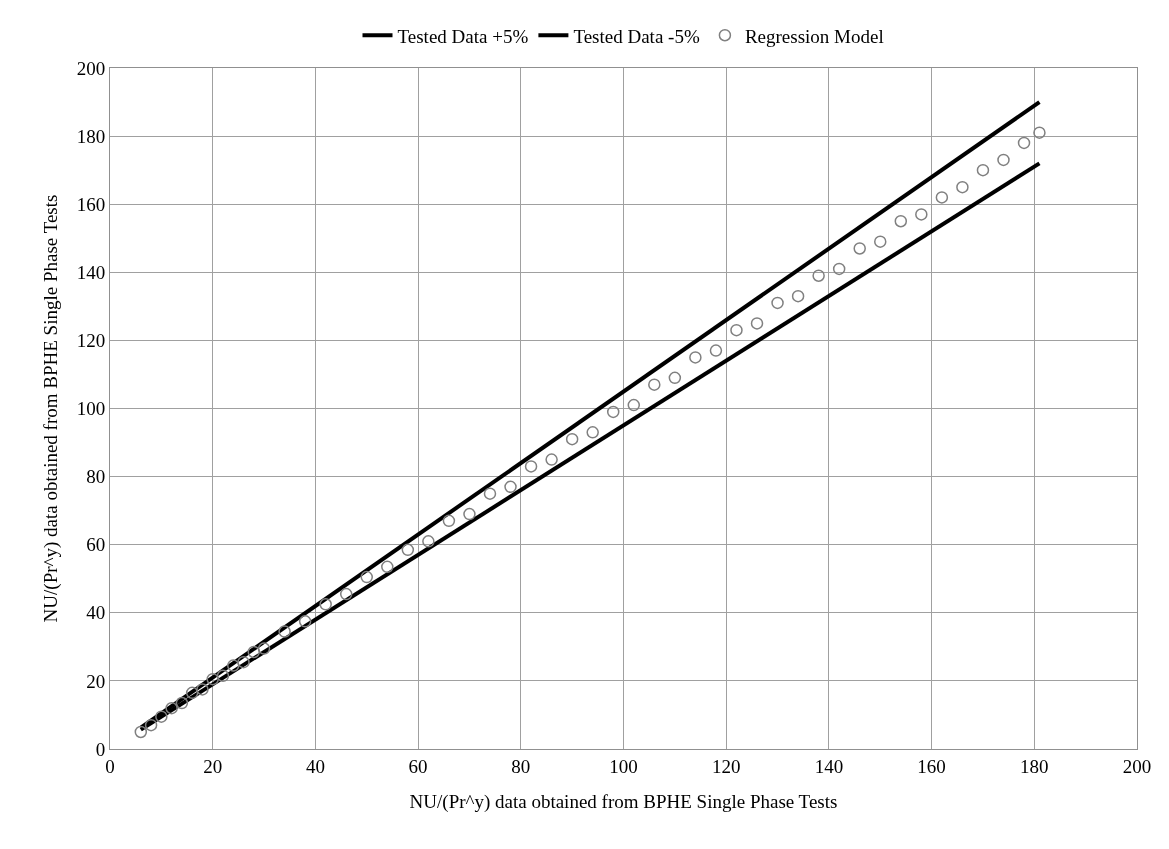  Describe the element at coordinates (91, 68) in the screenshot. I see `y-tick-label: 200` at that location.